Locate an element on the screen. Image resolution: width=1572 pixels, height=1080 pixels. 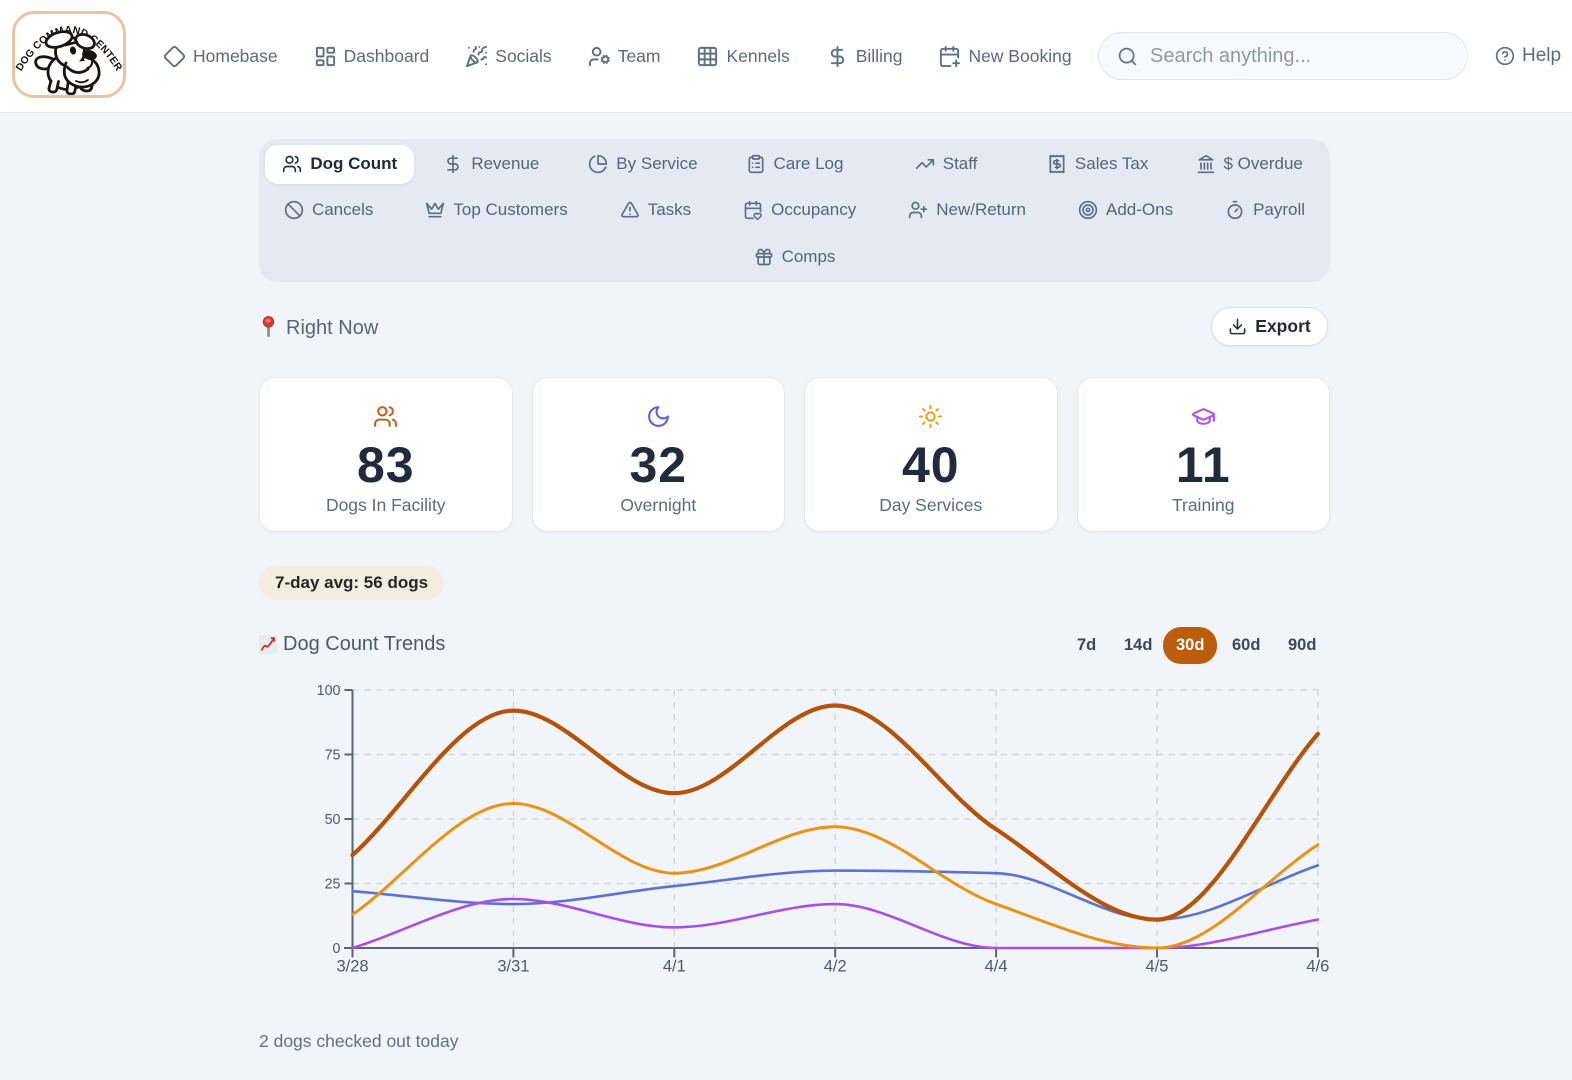
svg-text: 3/28 is located at coordinates (352, 967).